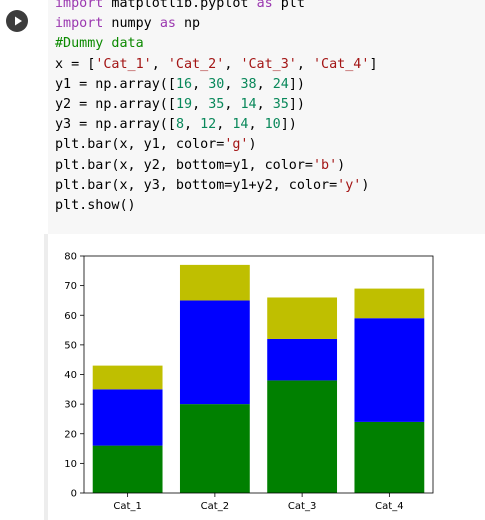 This screenshot has height=520, width=485. I want to click on run-cell-button, so click(17, 21).